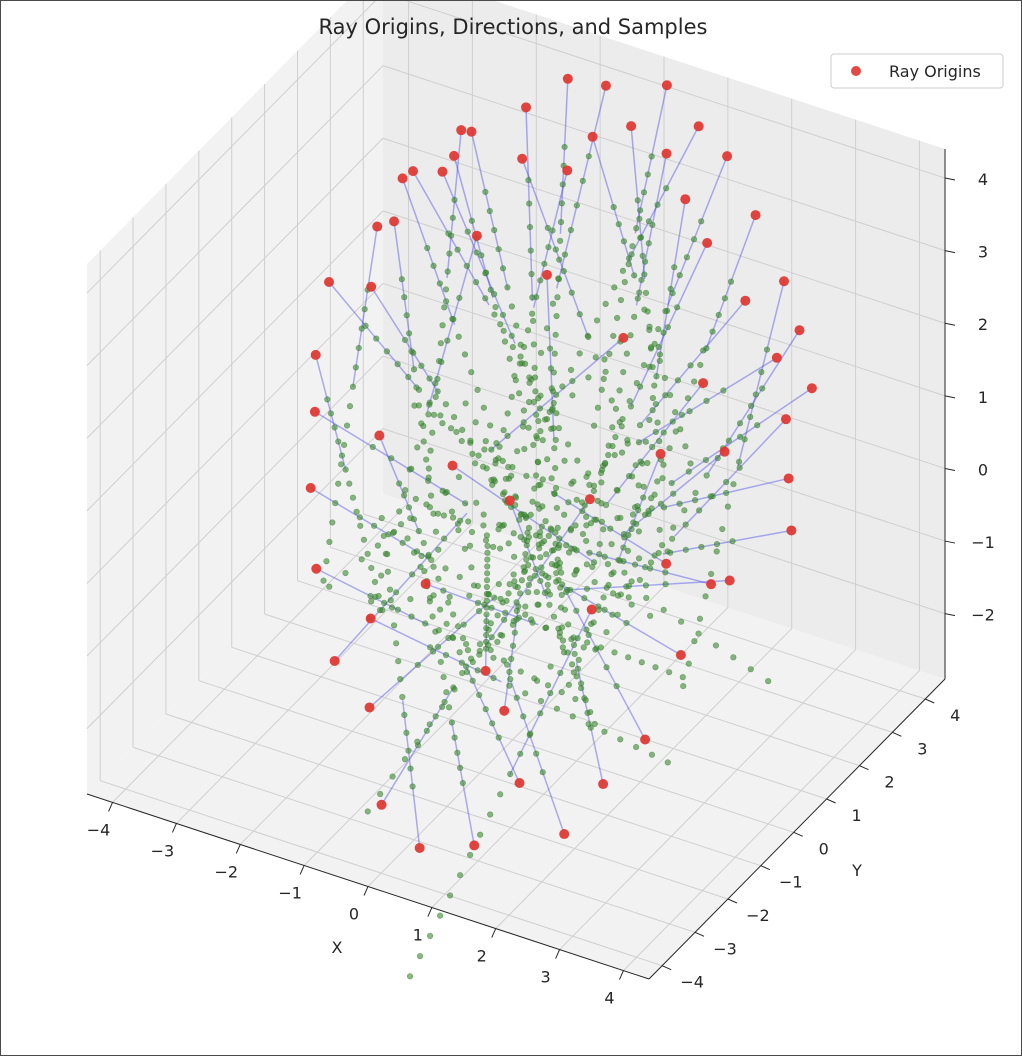 The height and width of the screenshot is (1056, 1022). What do you see at coordinates (950, 615) in the screenshot?
I see `z-tick-mark` at bounding box center [950, 615].